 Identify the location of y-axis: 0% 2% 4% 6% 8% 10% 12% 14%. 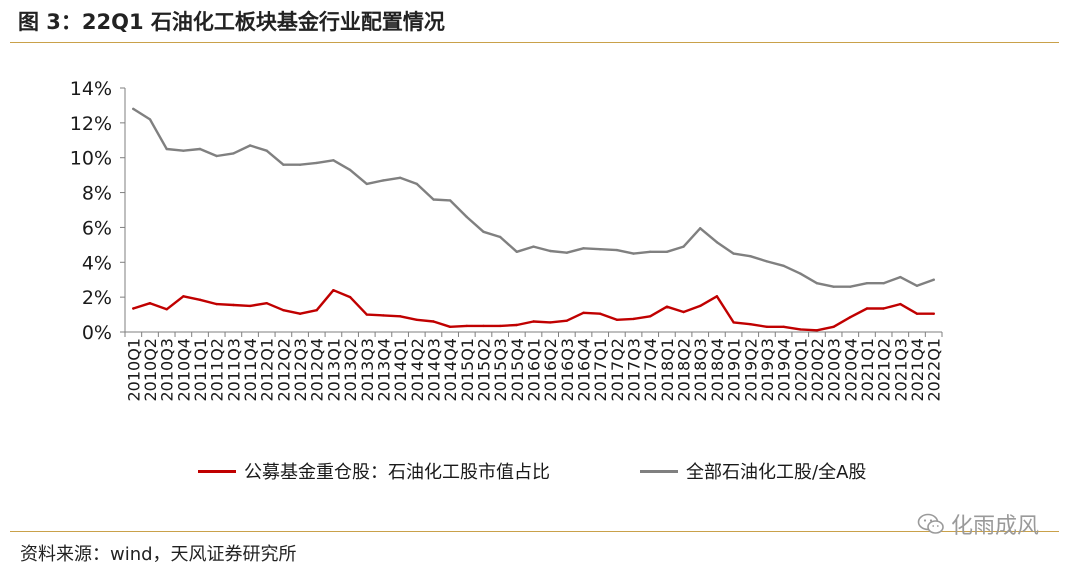
(98, 211).